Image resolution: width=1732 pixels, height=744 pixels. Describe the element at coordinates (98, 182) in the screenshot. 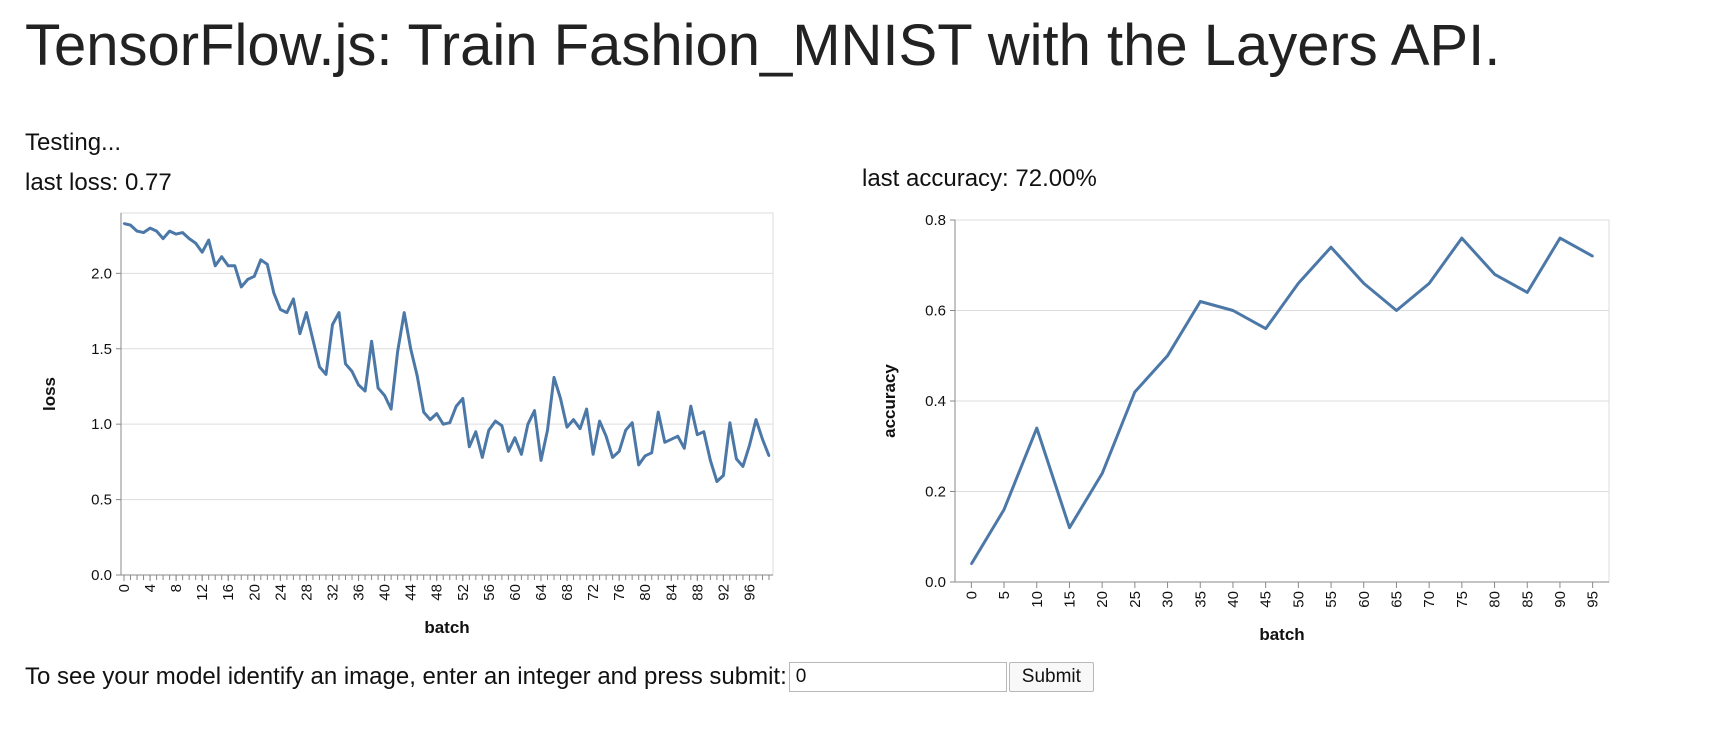

I see `last-loss-label: last loss: 0.77` at that location.